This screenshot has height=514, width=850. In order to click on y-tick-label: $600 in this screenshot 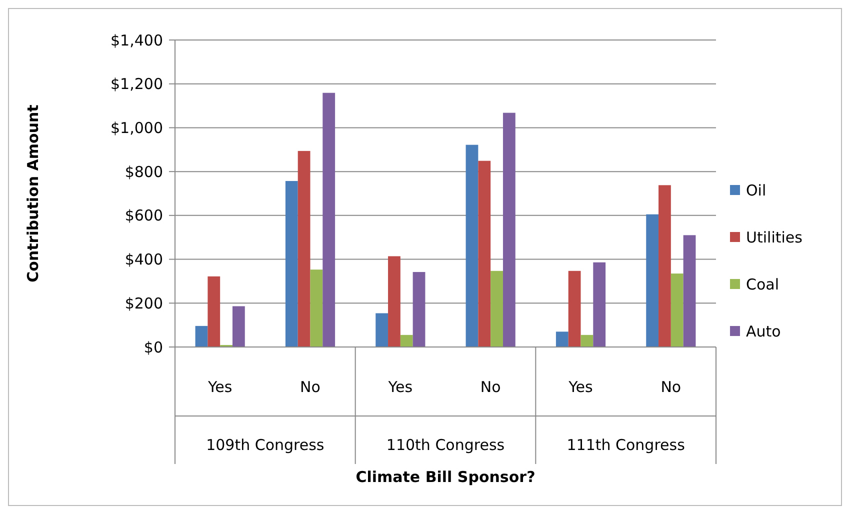, I will do `click(143, 215)`.